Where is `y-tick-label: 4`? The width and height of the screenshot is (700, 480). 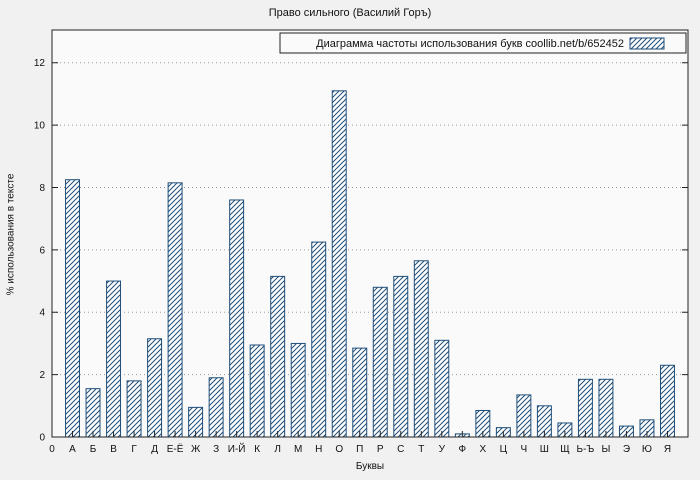 y-tick-label: 4 is located at coordinates (42, 313).